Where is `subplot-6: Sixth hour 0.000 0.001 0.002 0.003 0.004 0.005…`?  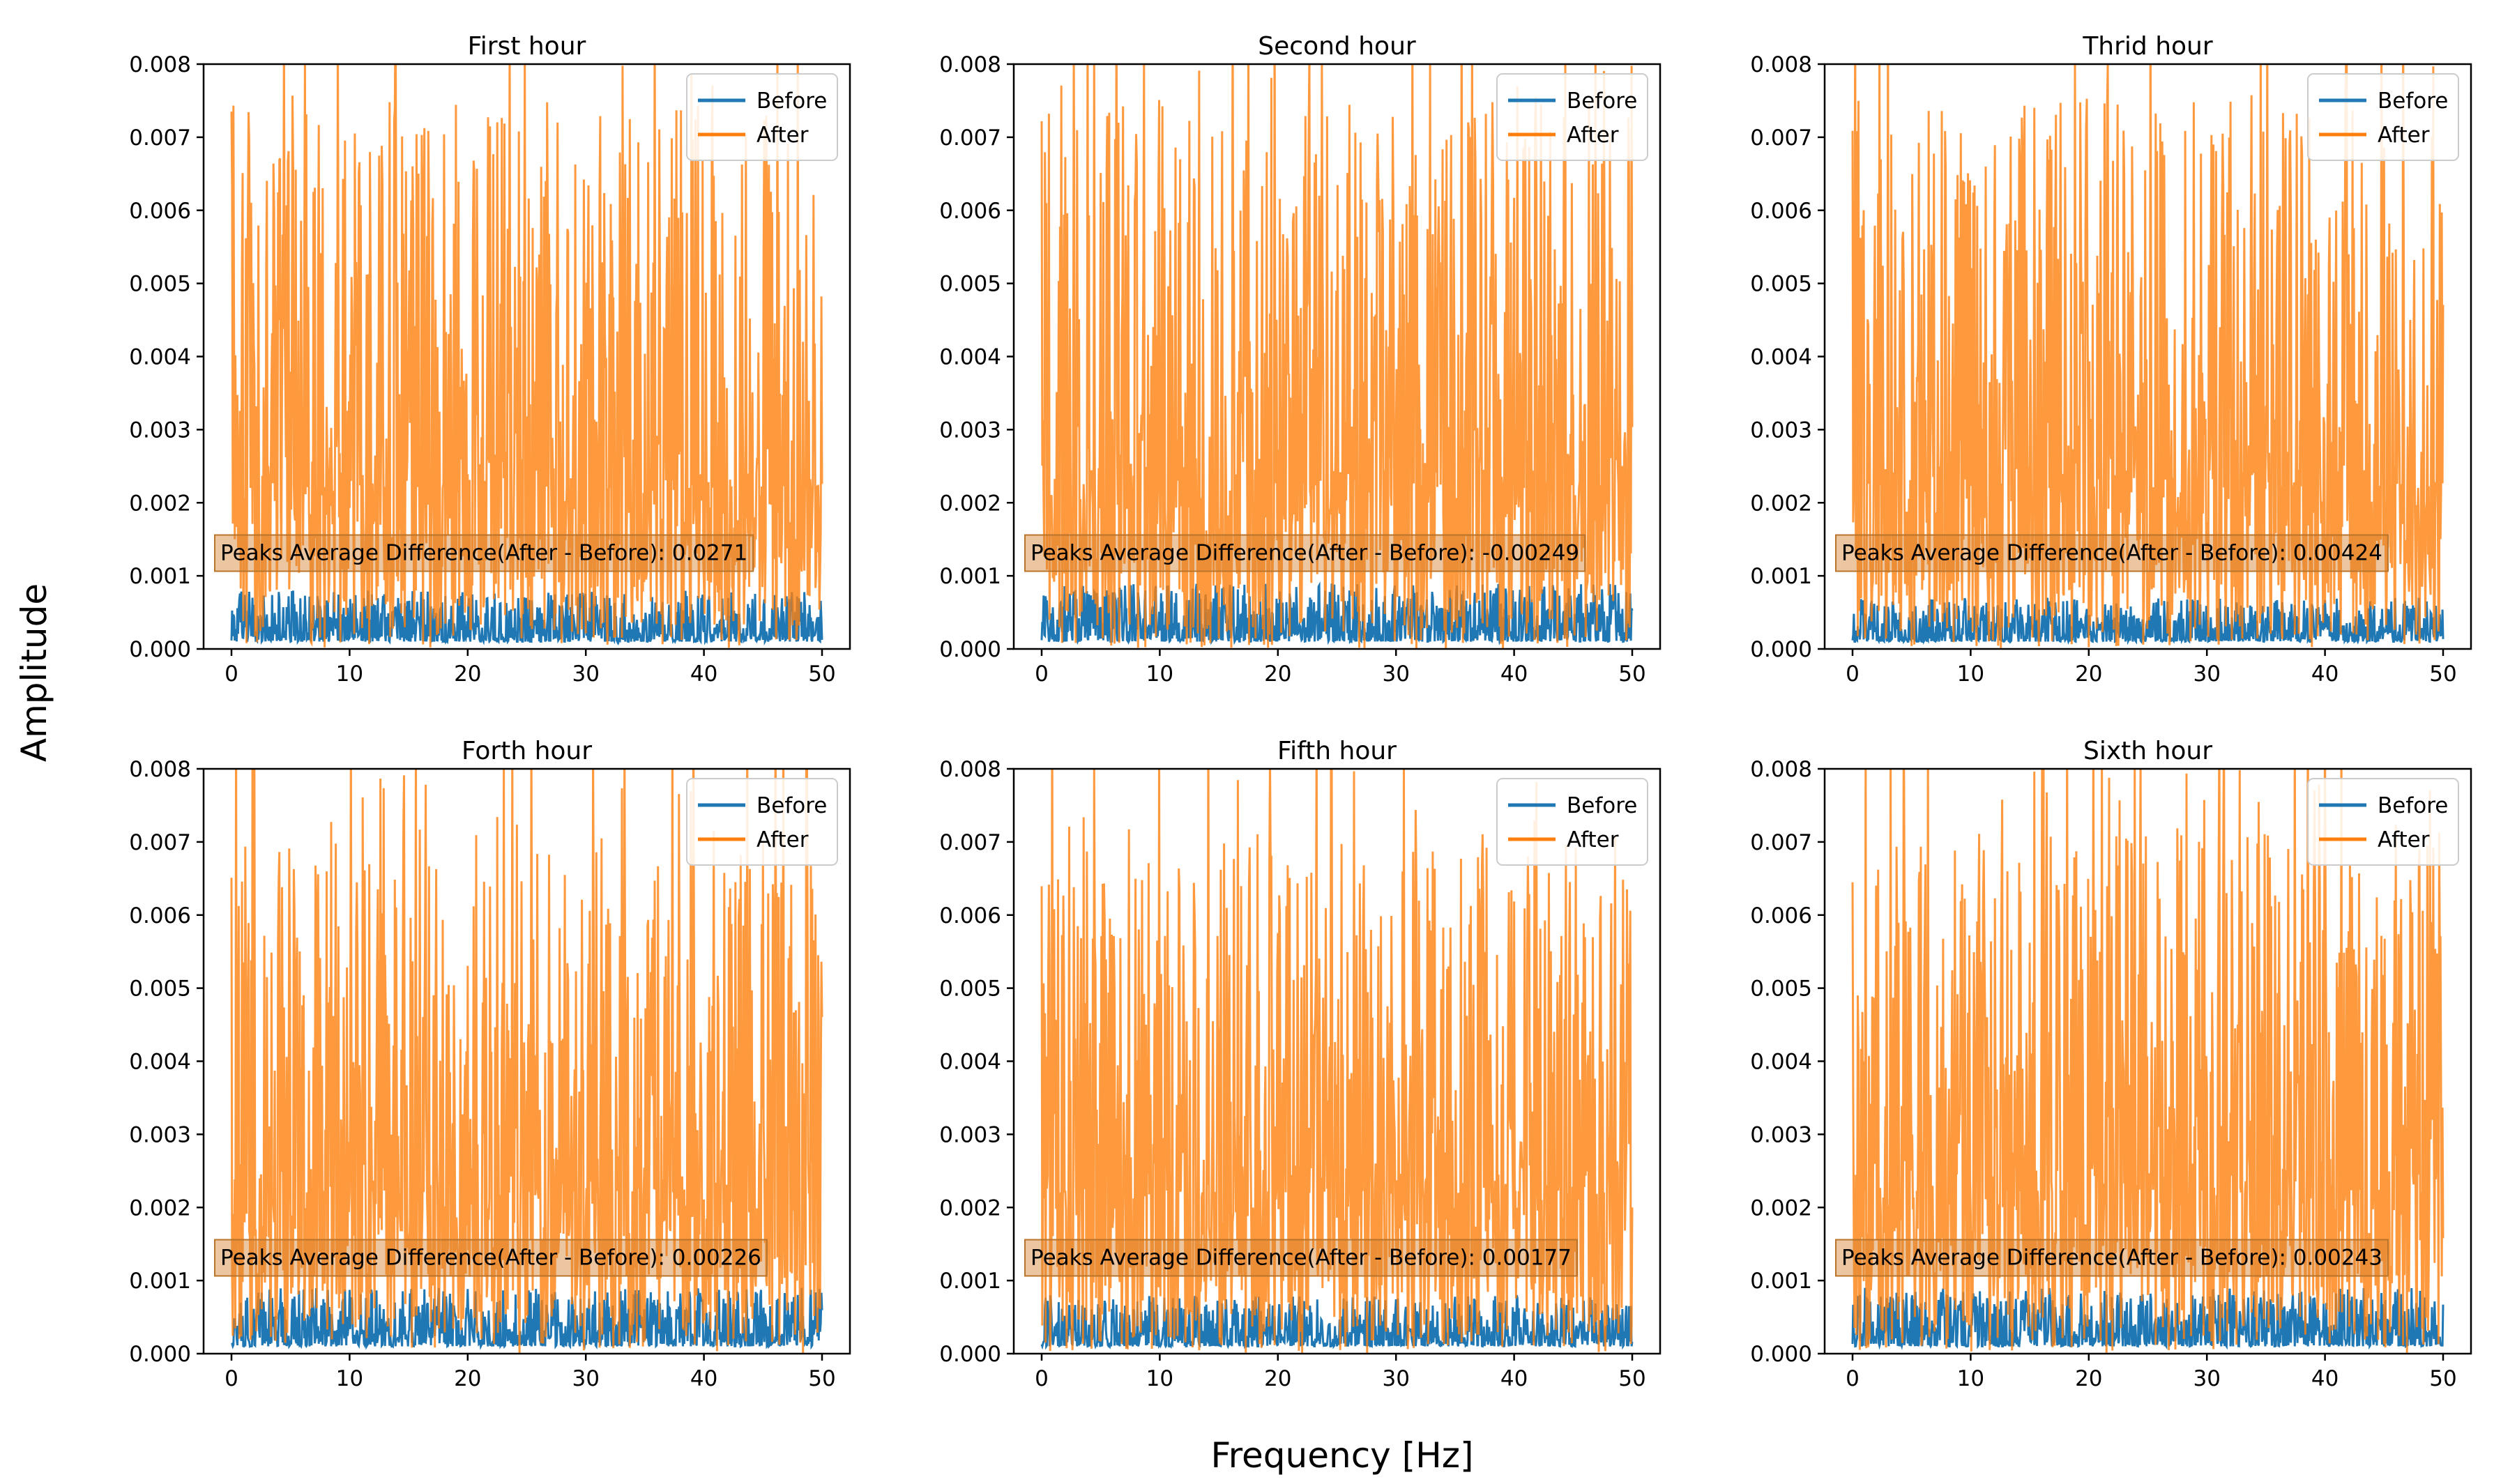
subplot-6: Sixth hour 0.000 0.001 0.002 0.003 0.004 0.005… is located at coordinates (2111, 1064).